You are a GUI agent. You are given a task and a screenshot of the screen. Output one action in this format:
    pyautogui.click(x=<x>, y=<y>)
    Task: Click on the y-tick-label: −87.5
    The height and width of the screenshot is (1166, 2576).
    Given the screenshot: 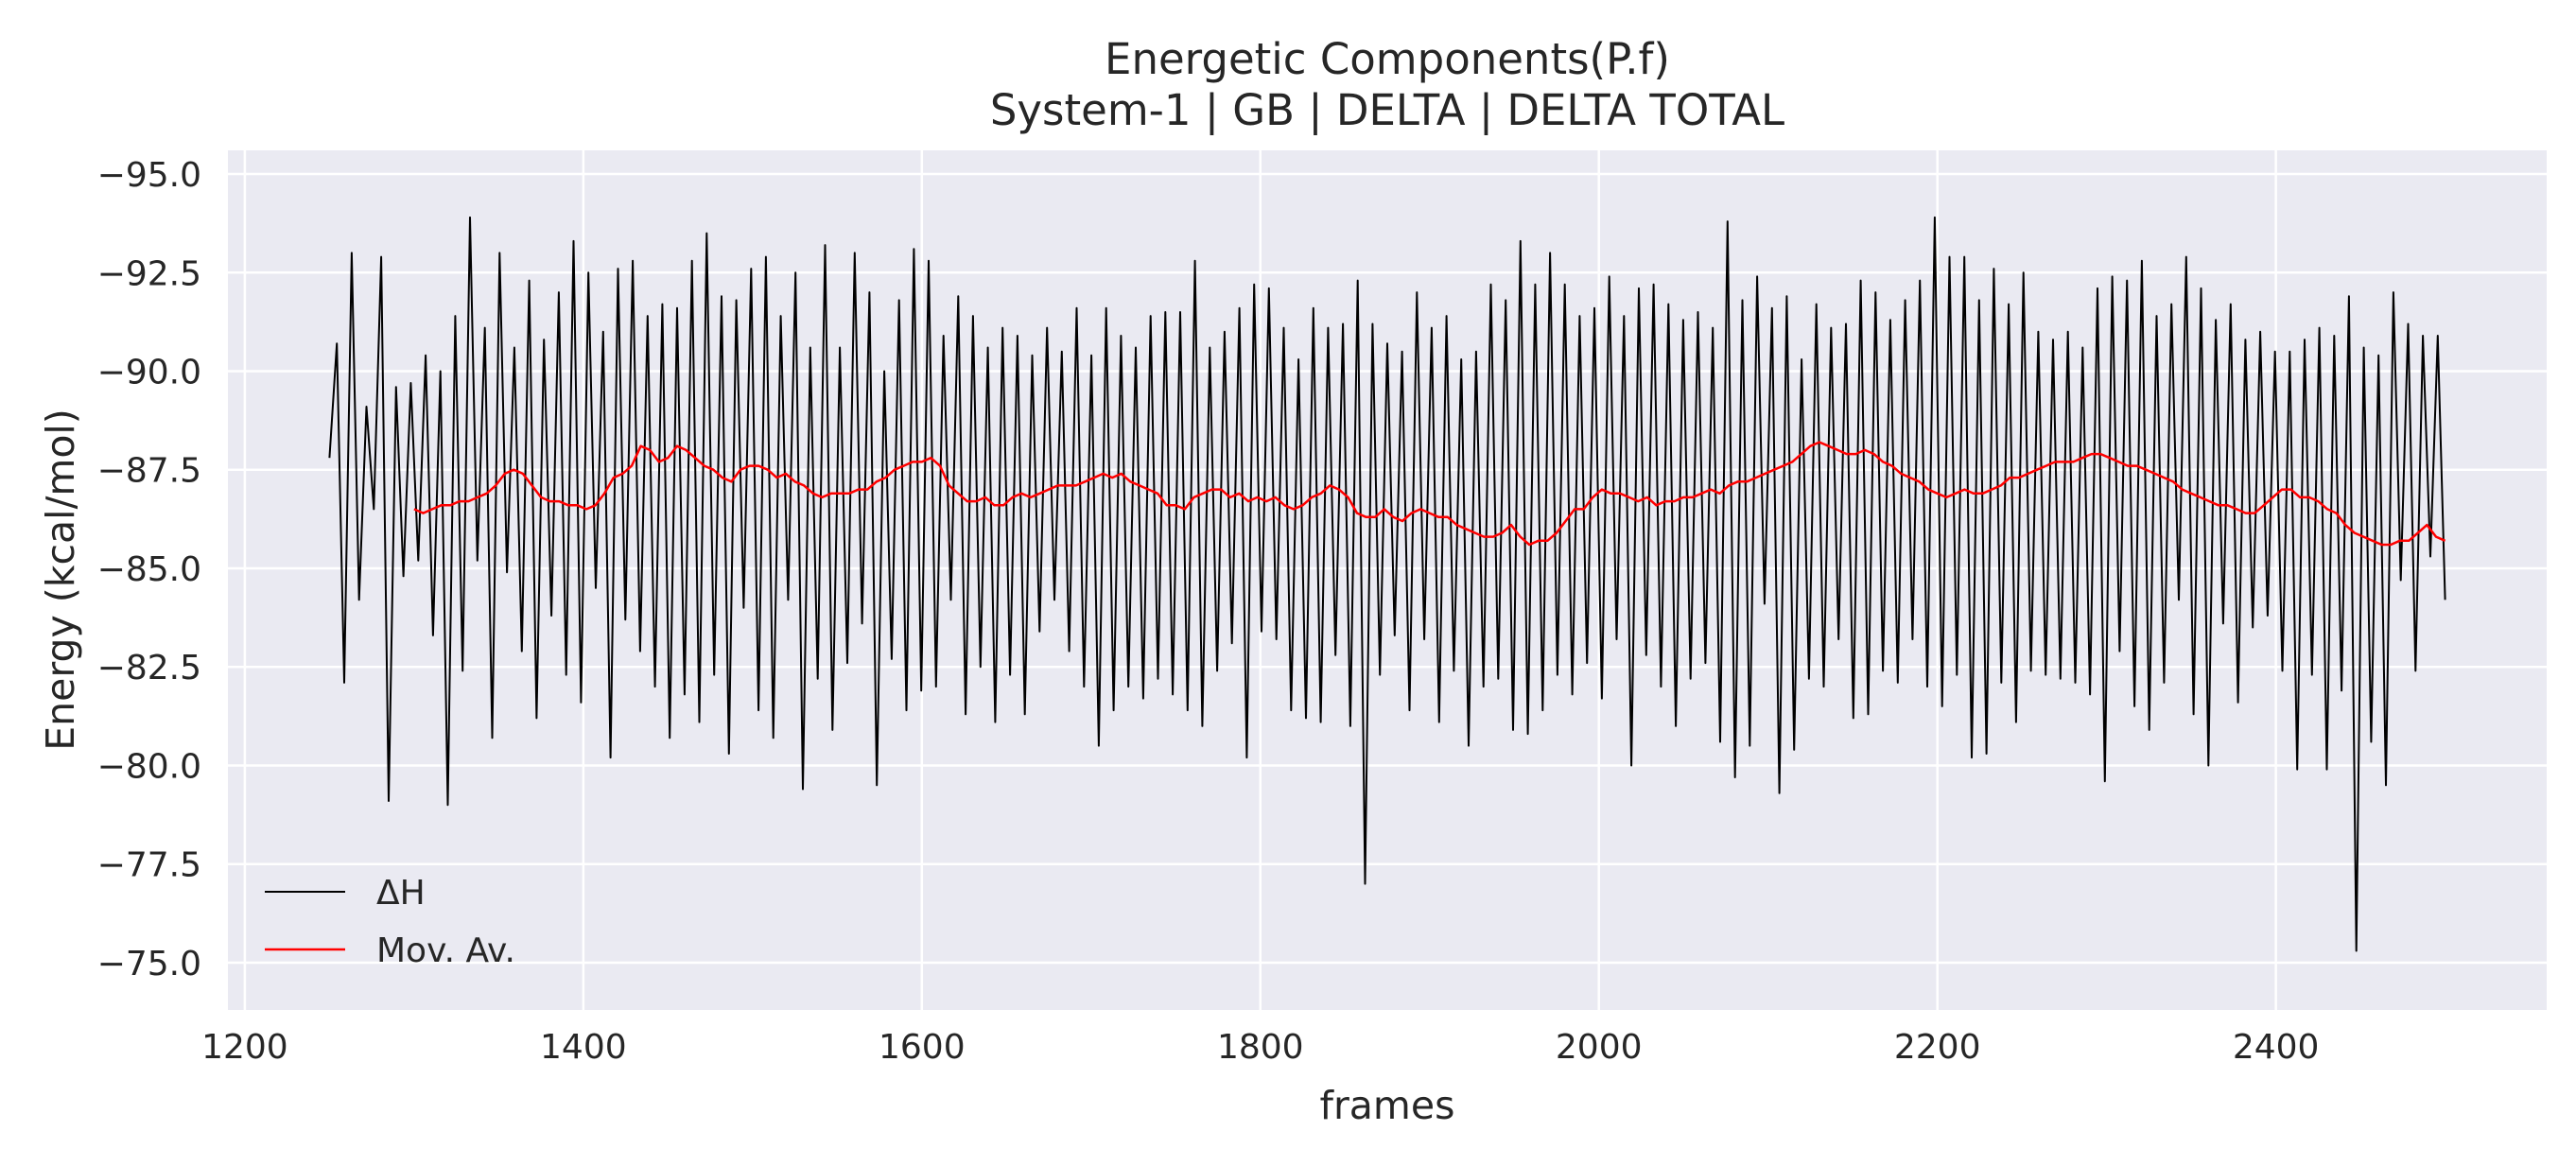 What is the action you would take?
    pyautogui.click(x=149, y=471)
    